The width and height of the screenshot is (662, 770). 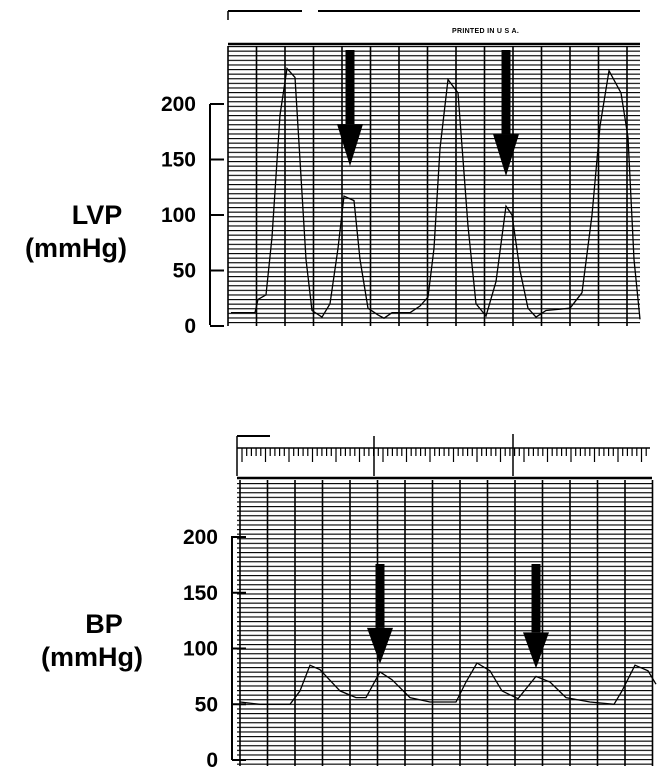 What do you see at coordinates (444, 455) in the screenshot?
I see `bp-time-ruler` at bounding box center [444, 455].